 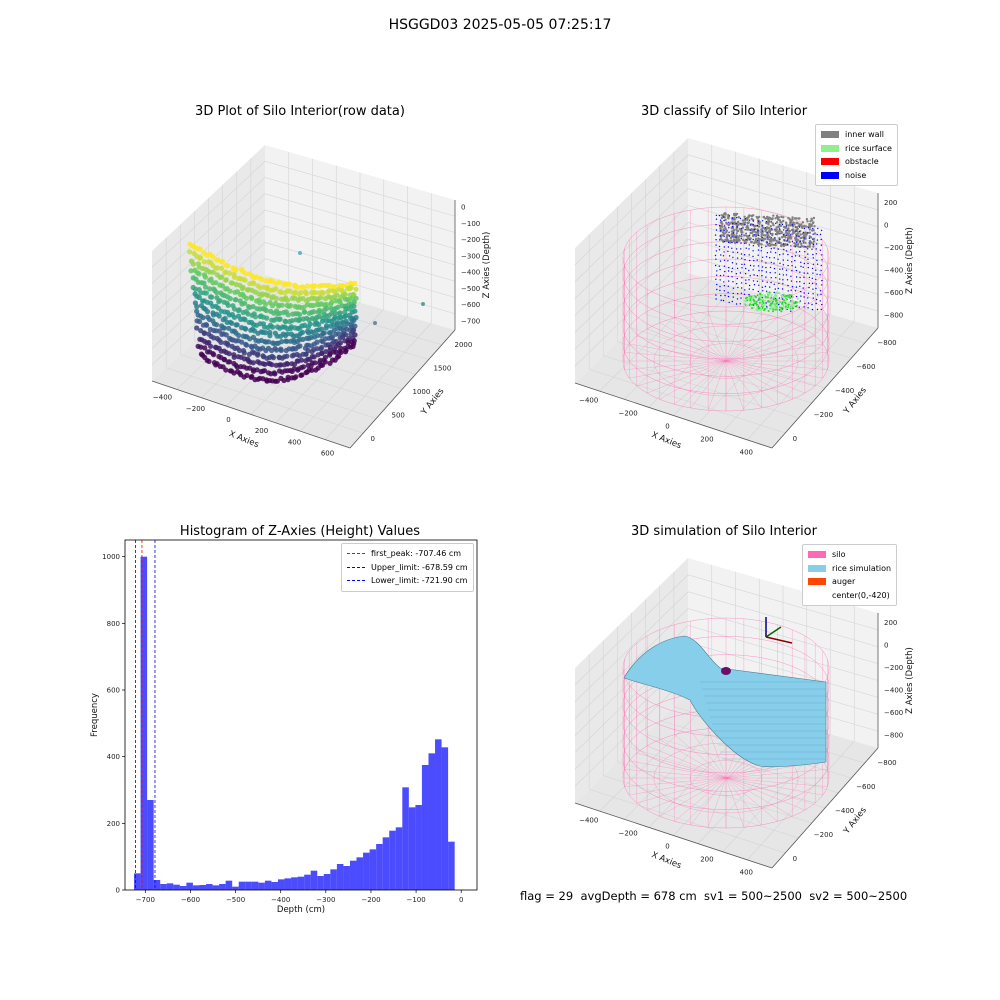 I want to click on y-tick-label: 1500, so click(x=443, y=368).